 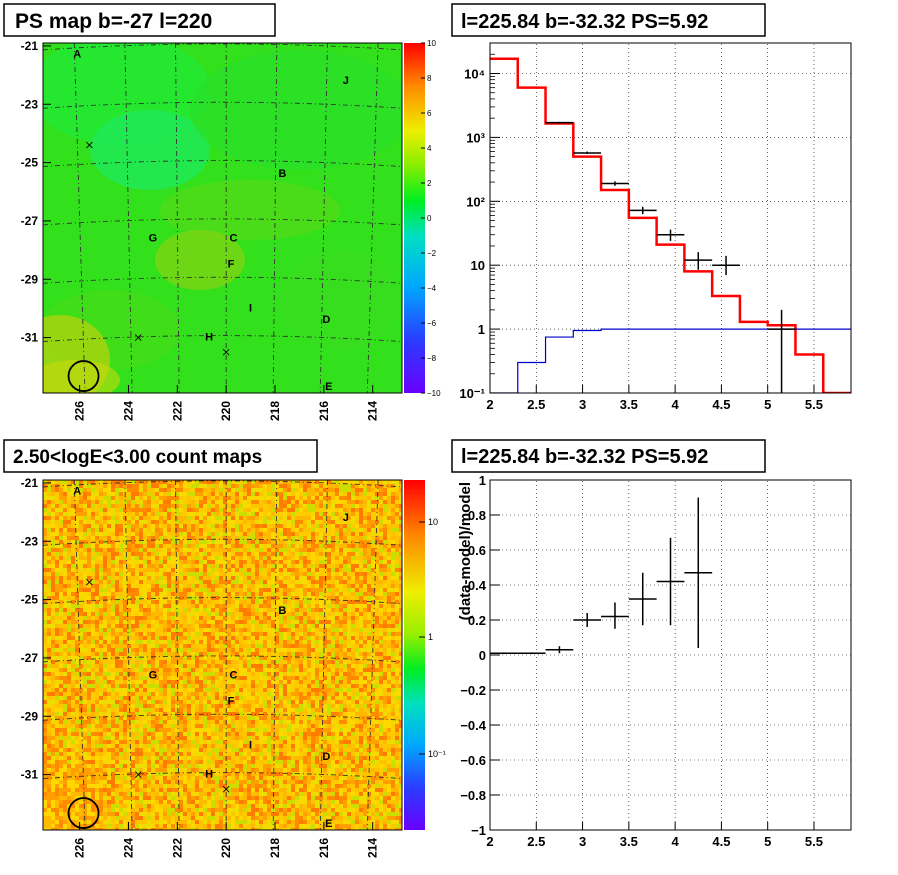 I want to click on cross-marker, so click(x=138, y=337).